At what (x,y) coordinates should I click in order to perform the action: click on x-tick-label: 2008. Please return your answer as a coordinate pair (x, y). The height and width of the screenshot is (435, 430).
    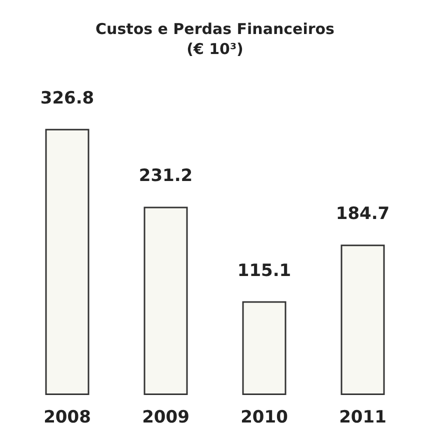
    Looking at the image, I should click on (67, 418).